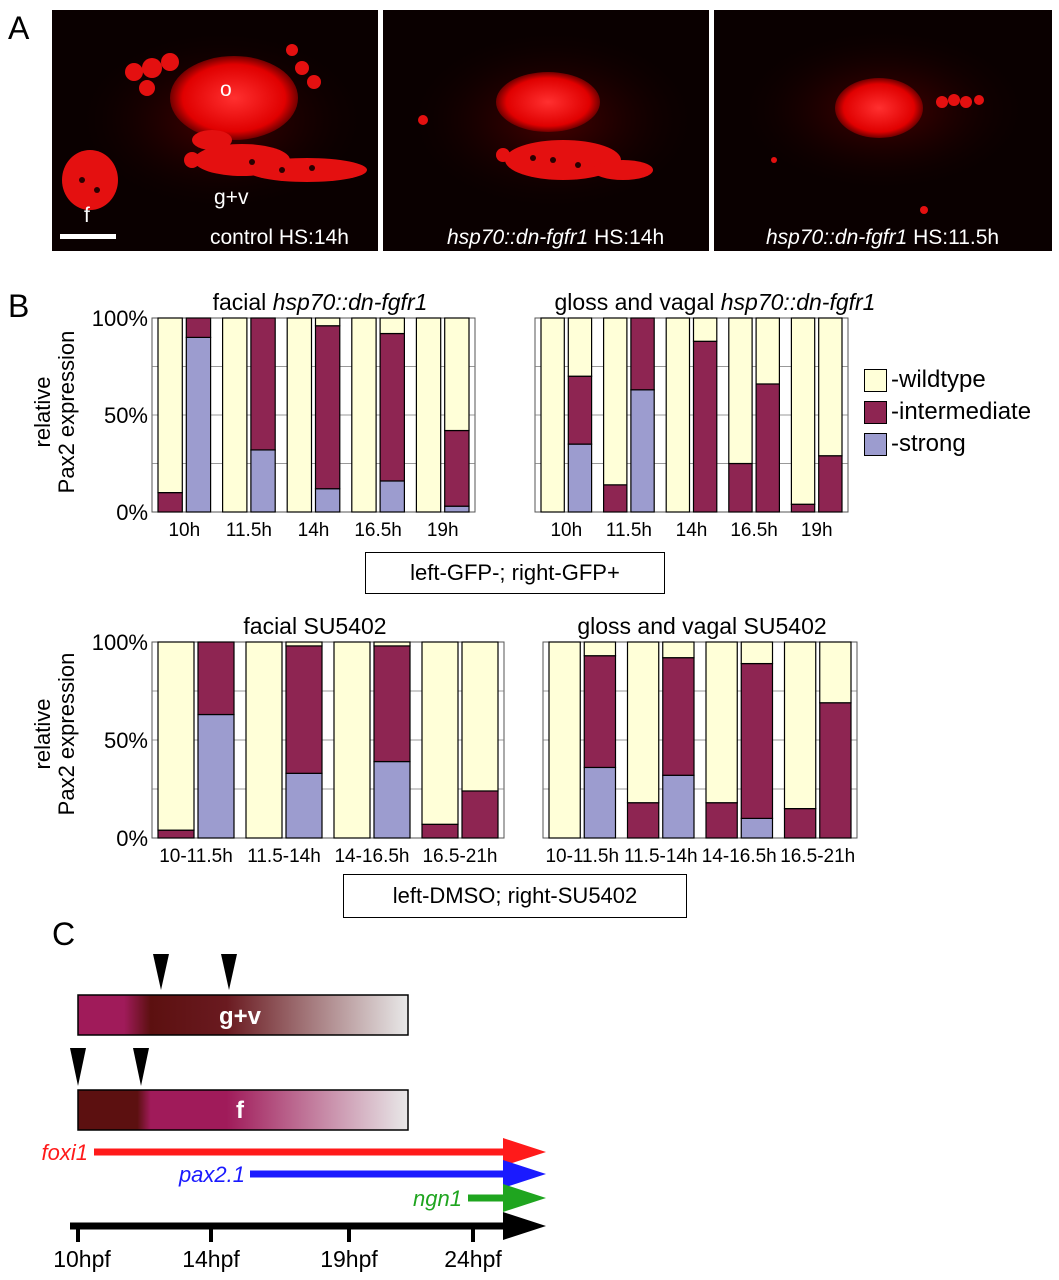  Describe the element at coordinates (473, 1259) in the screenshot. I see `time-label-24hpf: 24hpf` at that location.